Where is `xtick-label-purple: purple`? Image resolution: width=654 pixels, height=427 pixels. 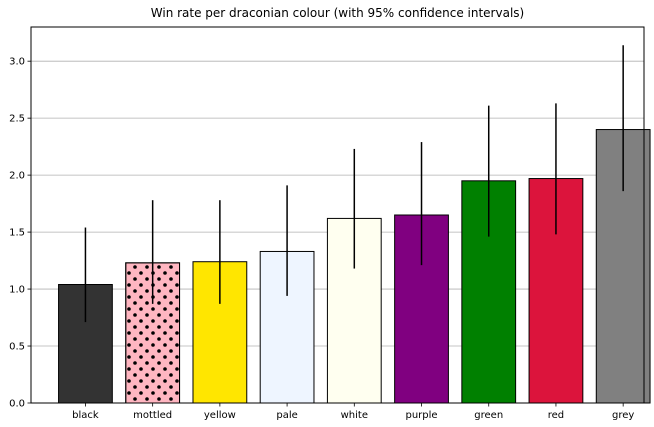
xtick-label-purple: purple is located at coordinates (421, 415).